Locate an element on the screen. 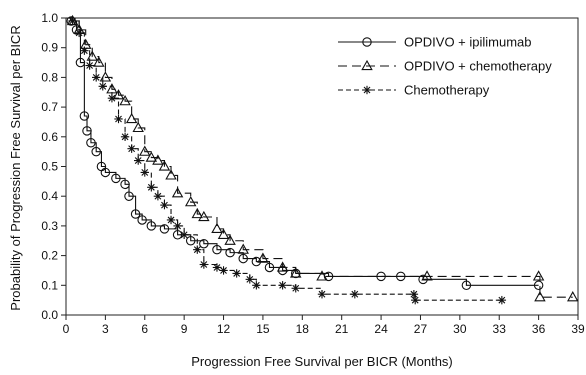 The width and height of the screenshot is (586, 375). legend-label-2: OPDIVO + chemotherapy is located at coordinates (478, 66).